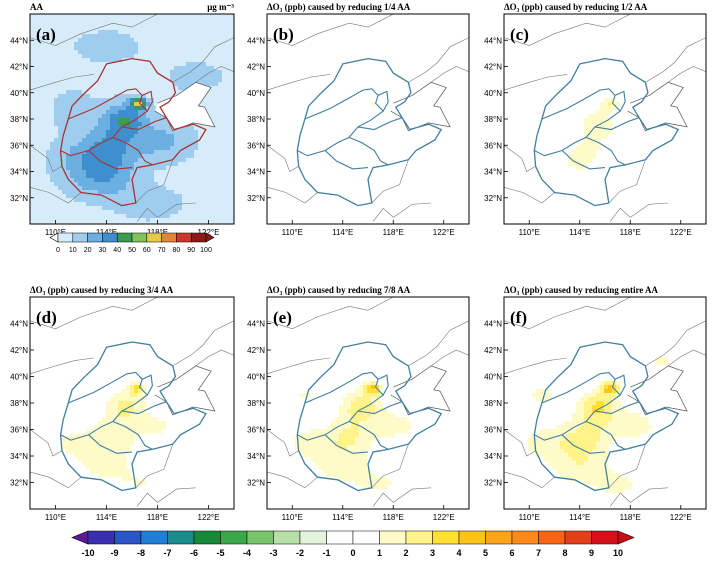 The width and height of the screenshot is (714, 563). What do you see at coordinates (405, 553) in the screenshot?
I see `delta-colorbar-tick: 2` at bounding box center [405, 553].